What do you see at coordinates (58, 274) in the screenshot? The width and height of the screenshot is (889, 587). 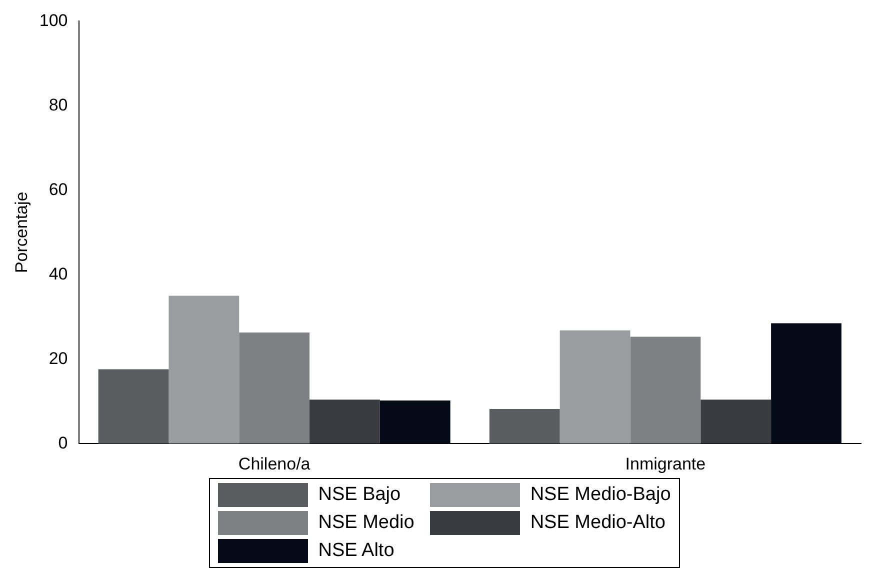 I see `y-tick-label: 40` at bounding box center [58, 274].